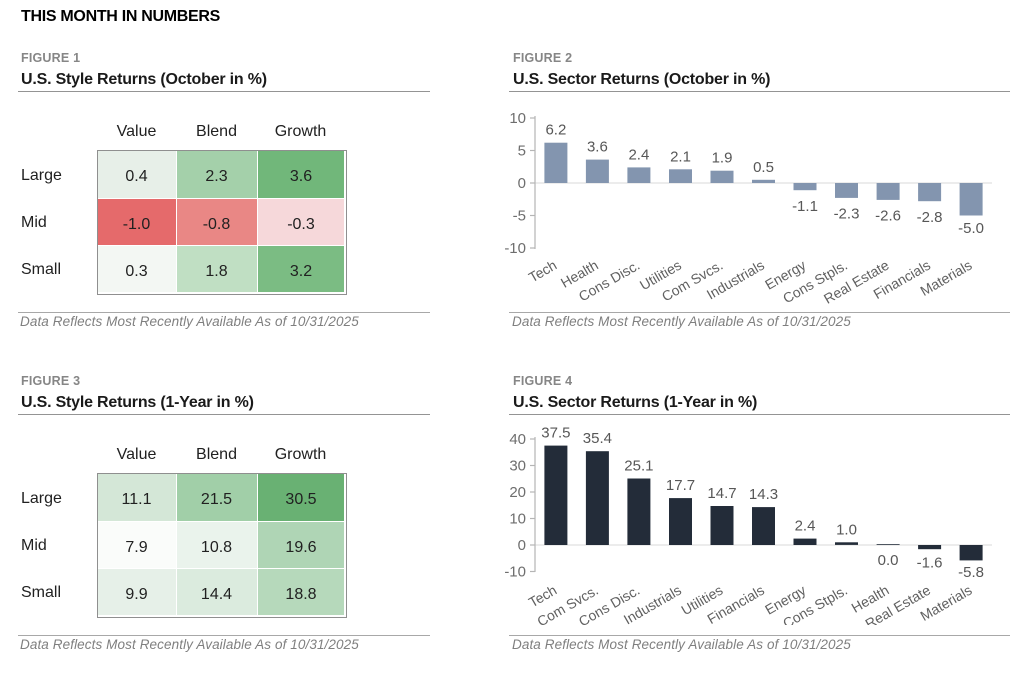 This screenshot has width=1024, height=673. What do you see at coordinates (888, 560) in the screenshot?
I see `svg-text: 0.0` at bounding box center [888, 560].